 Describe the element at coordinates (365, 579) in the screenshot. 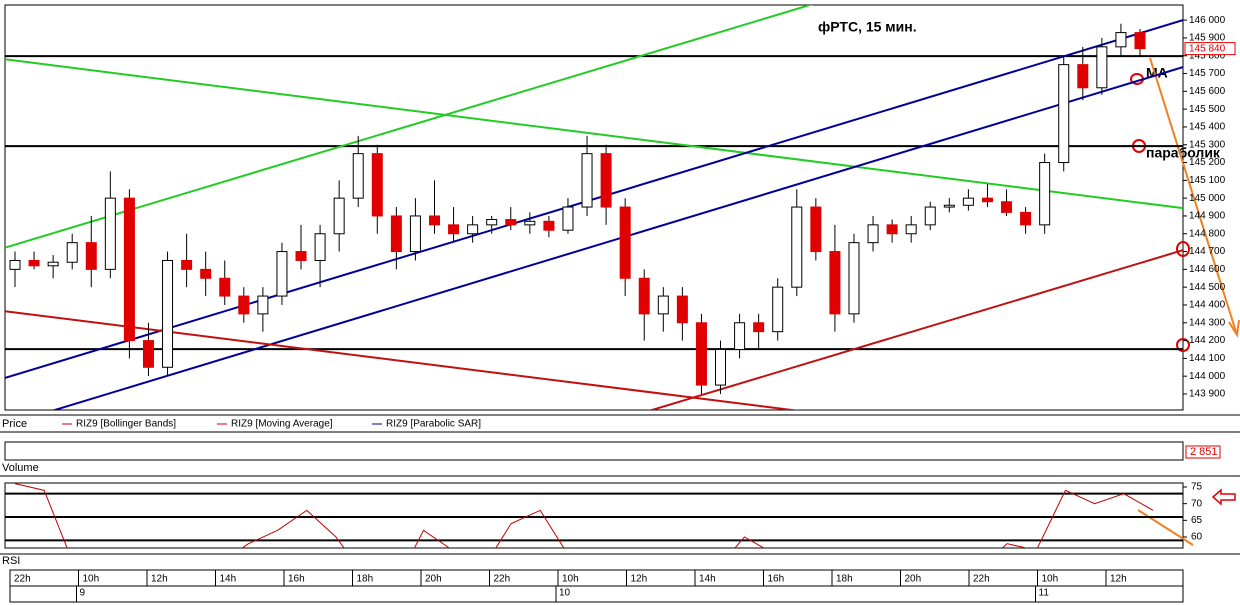

I see `x-tick-label: 18h` at that location.